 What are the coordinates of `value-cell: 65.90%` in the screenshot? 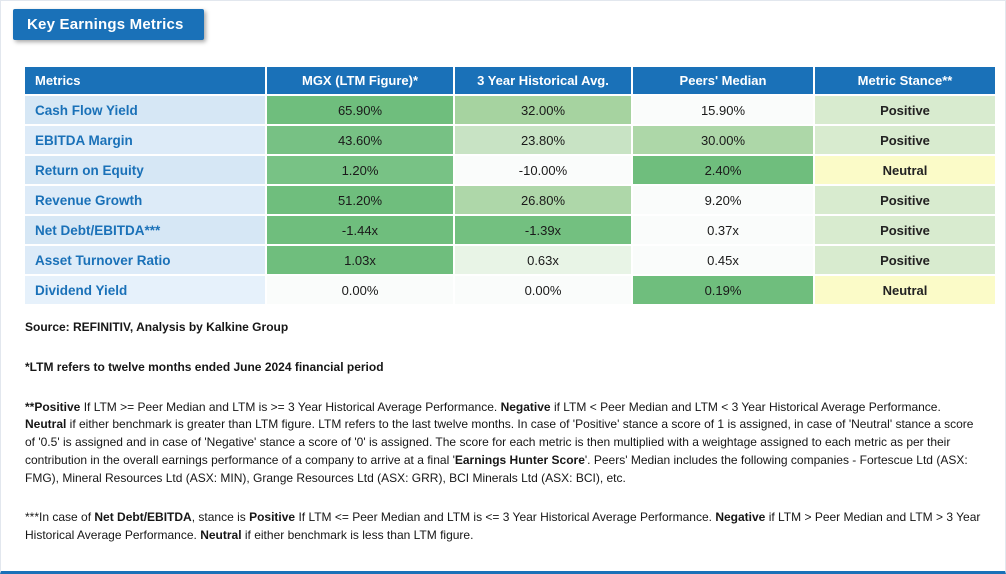 It's located at (360, 110).